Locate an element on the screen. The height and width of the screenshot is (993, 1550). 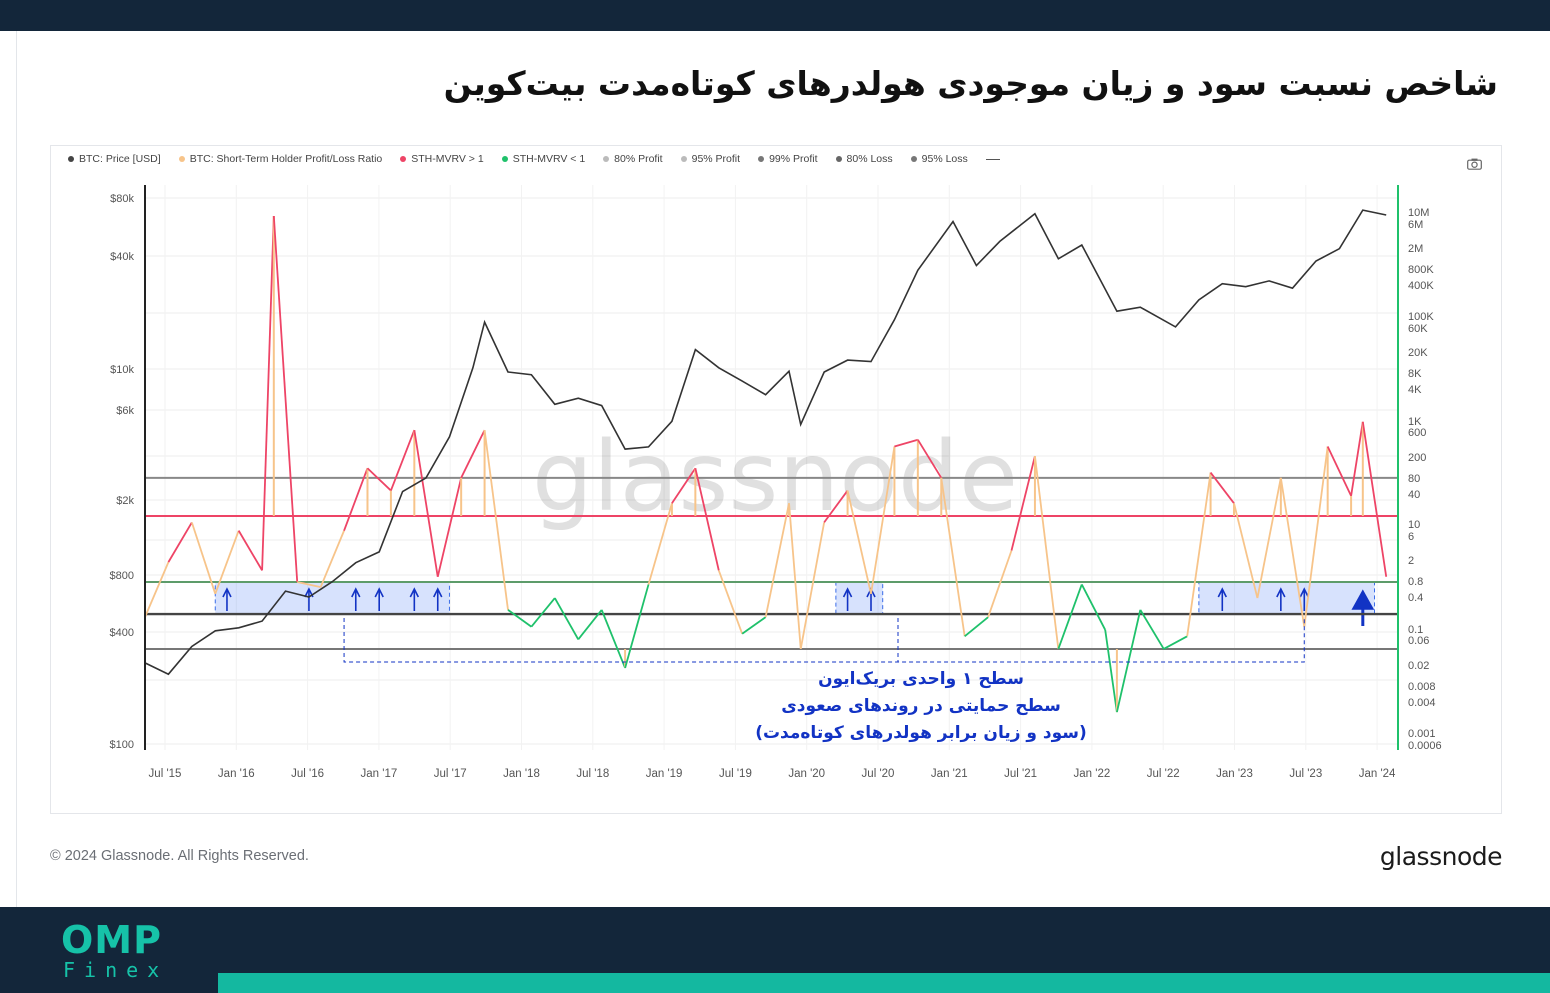
legend-item-more is located at coordinates (992, 159).